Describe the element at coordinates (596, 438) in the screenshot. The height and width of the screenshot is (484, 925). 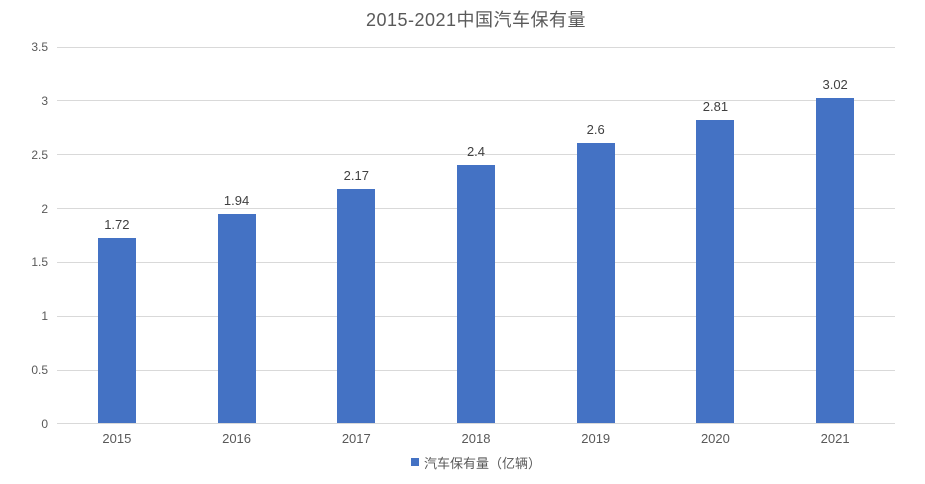
I see `x-axis-tick-label: 2019` at that location.